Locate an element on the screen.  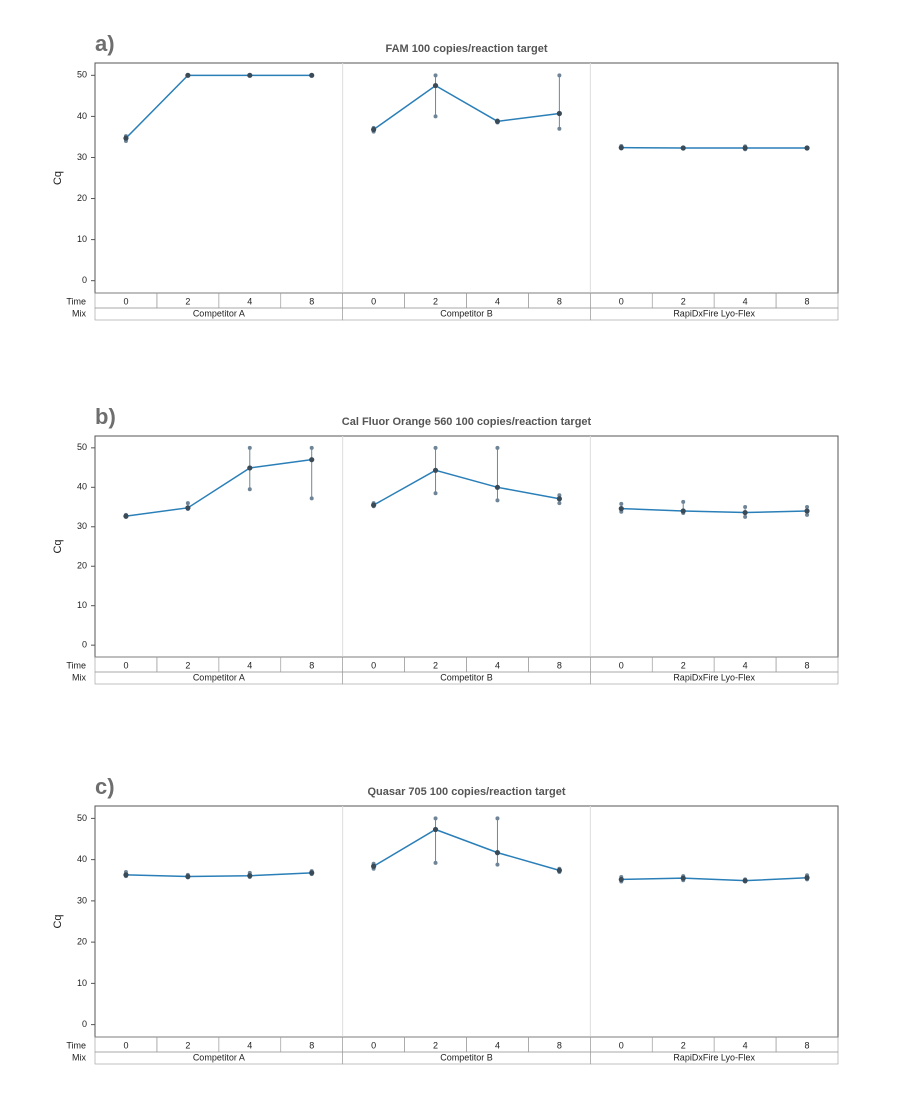
group-label: Competitor B is located at coordinates (466, 677).